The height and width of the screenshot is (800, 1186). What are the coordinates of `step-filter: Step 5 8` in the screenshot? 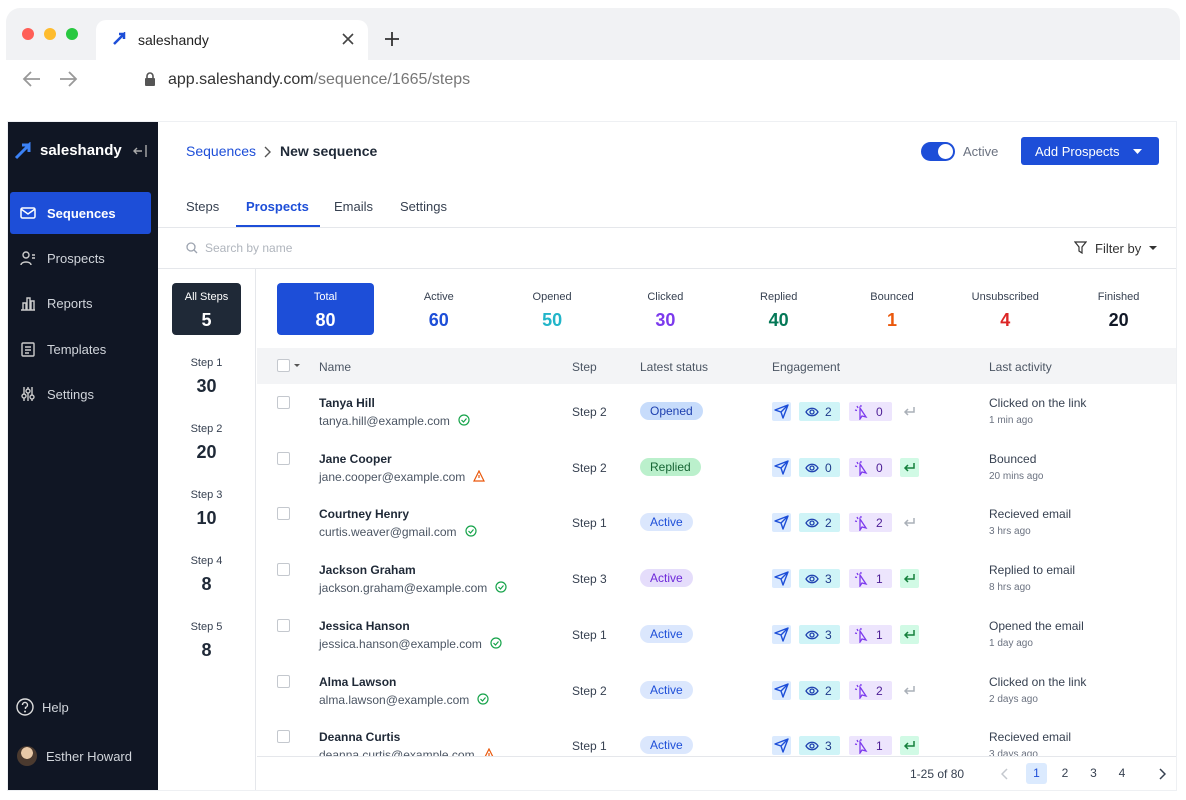 It's located at (206, 639).